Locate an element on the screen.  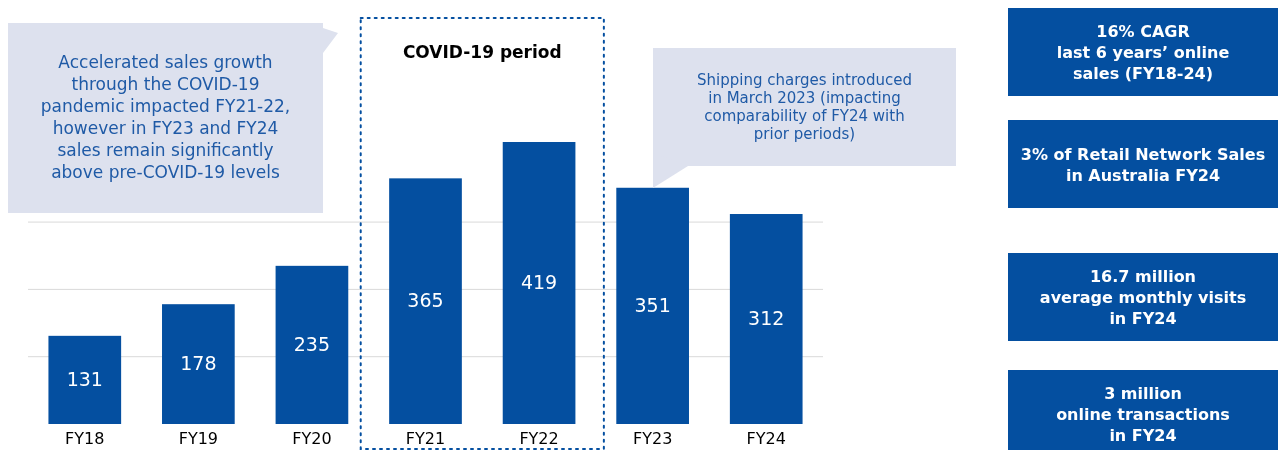
data-label: 365 is located at coordinates (425, 300).